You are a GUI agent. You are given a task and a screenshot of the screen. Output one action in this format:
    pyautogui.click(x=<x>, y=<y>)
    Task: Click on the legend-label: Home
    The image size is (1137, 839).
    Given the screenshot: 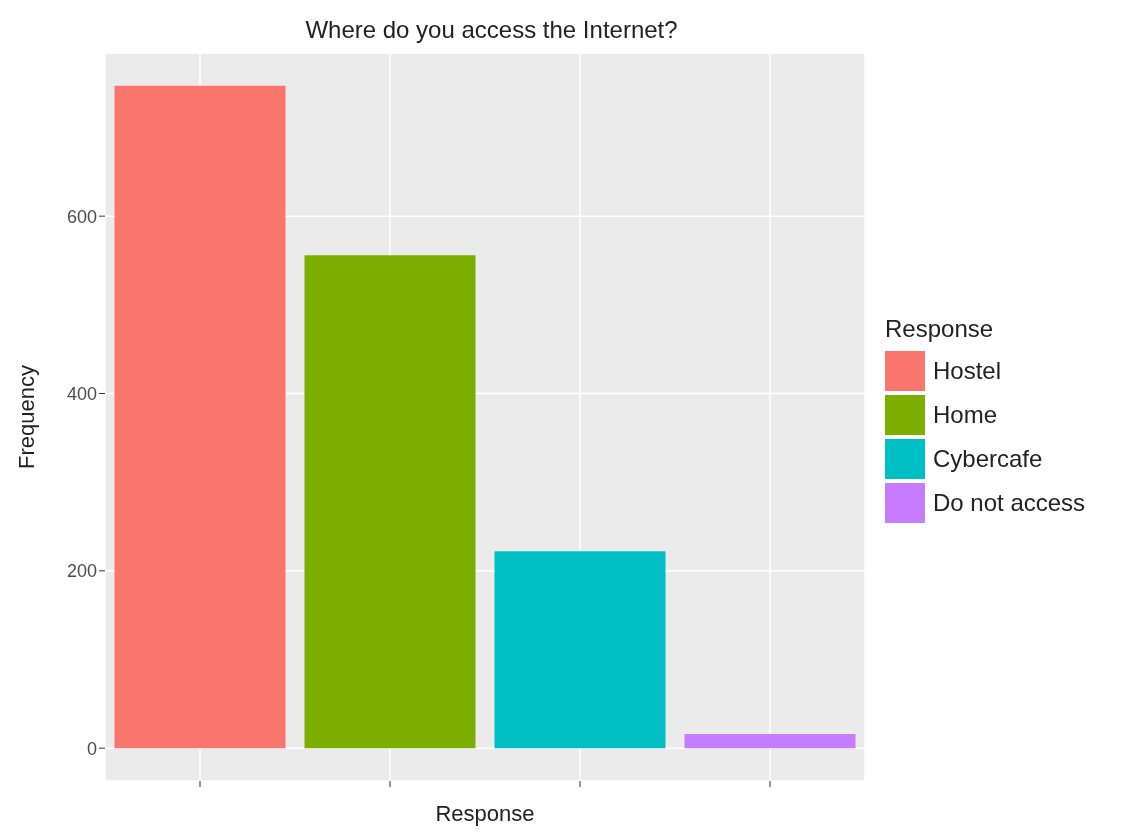 What is the action you would take?
    pyautogui.click(x=965, y=414)
    